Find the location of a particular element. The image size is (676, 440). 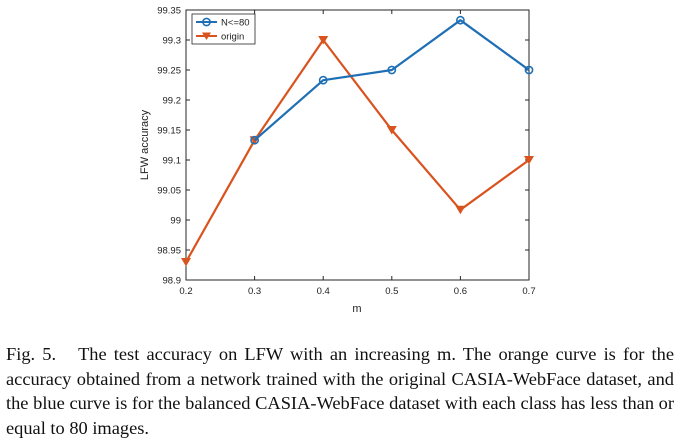

y-tick-label: 99.35 is located at coordinates (169, 11).